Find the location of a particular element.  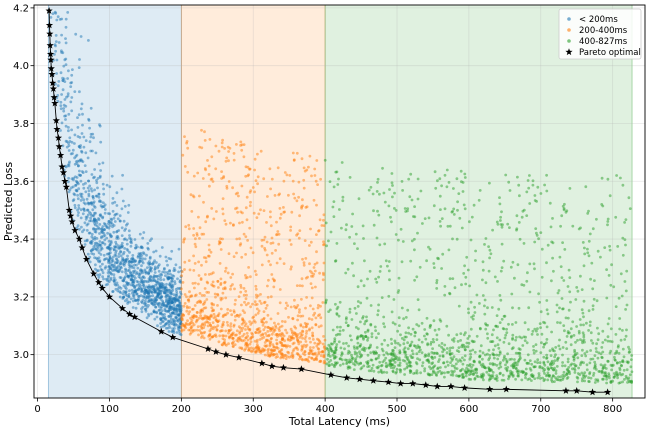

y-tick-label: 4.0 is located at coordinates (21, 66).